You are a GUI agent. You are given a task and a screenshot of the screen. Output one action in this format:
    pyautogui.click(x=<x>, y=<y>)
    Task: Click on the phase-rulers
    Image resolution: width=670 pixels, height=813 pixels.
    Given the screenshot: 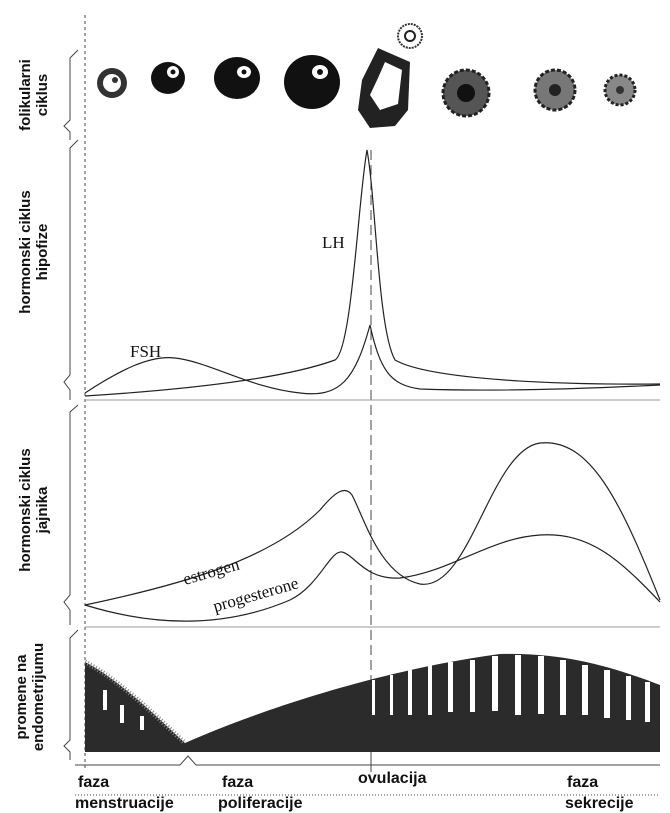 What is the action you would take?
    pyautogui.click(x=367, y=775)
    